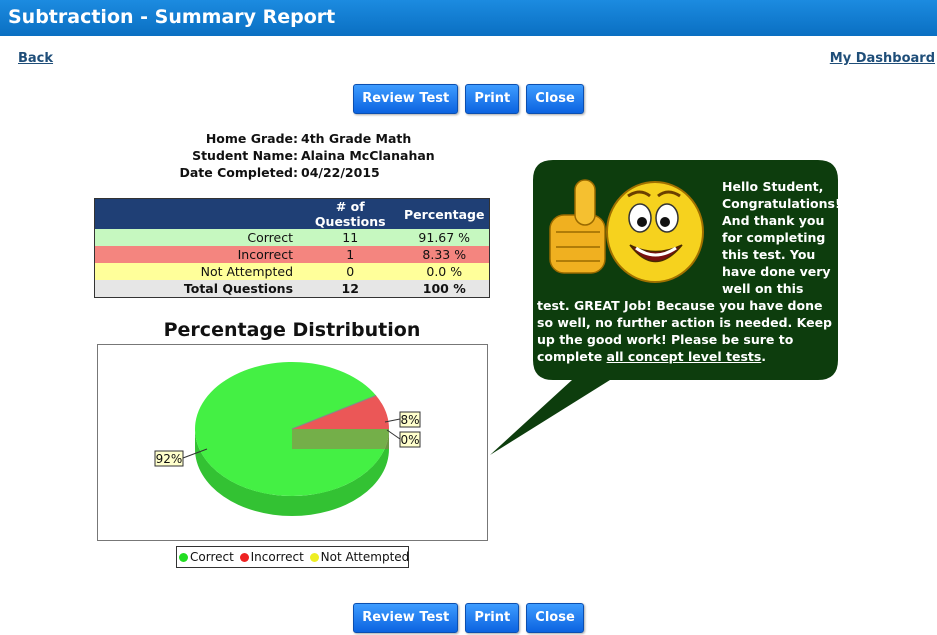 The width and height of the screenshot is (937, 635). I want to click on cell-count: 0, so click(350, 271).